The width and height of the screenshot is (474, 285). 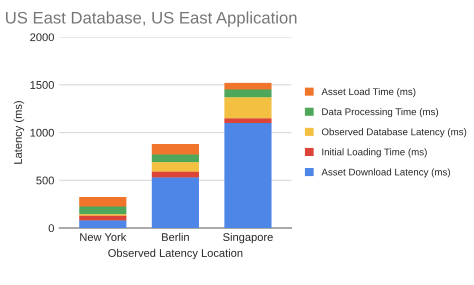 I want to click on legend-label: Data Processing Time (ms), so click(x=380, y=113).